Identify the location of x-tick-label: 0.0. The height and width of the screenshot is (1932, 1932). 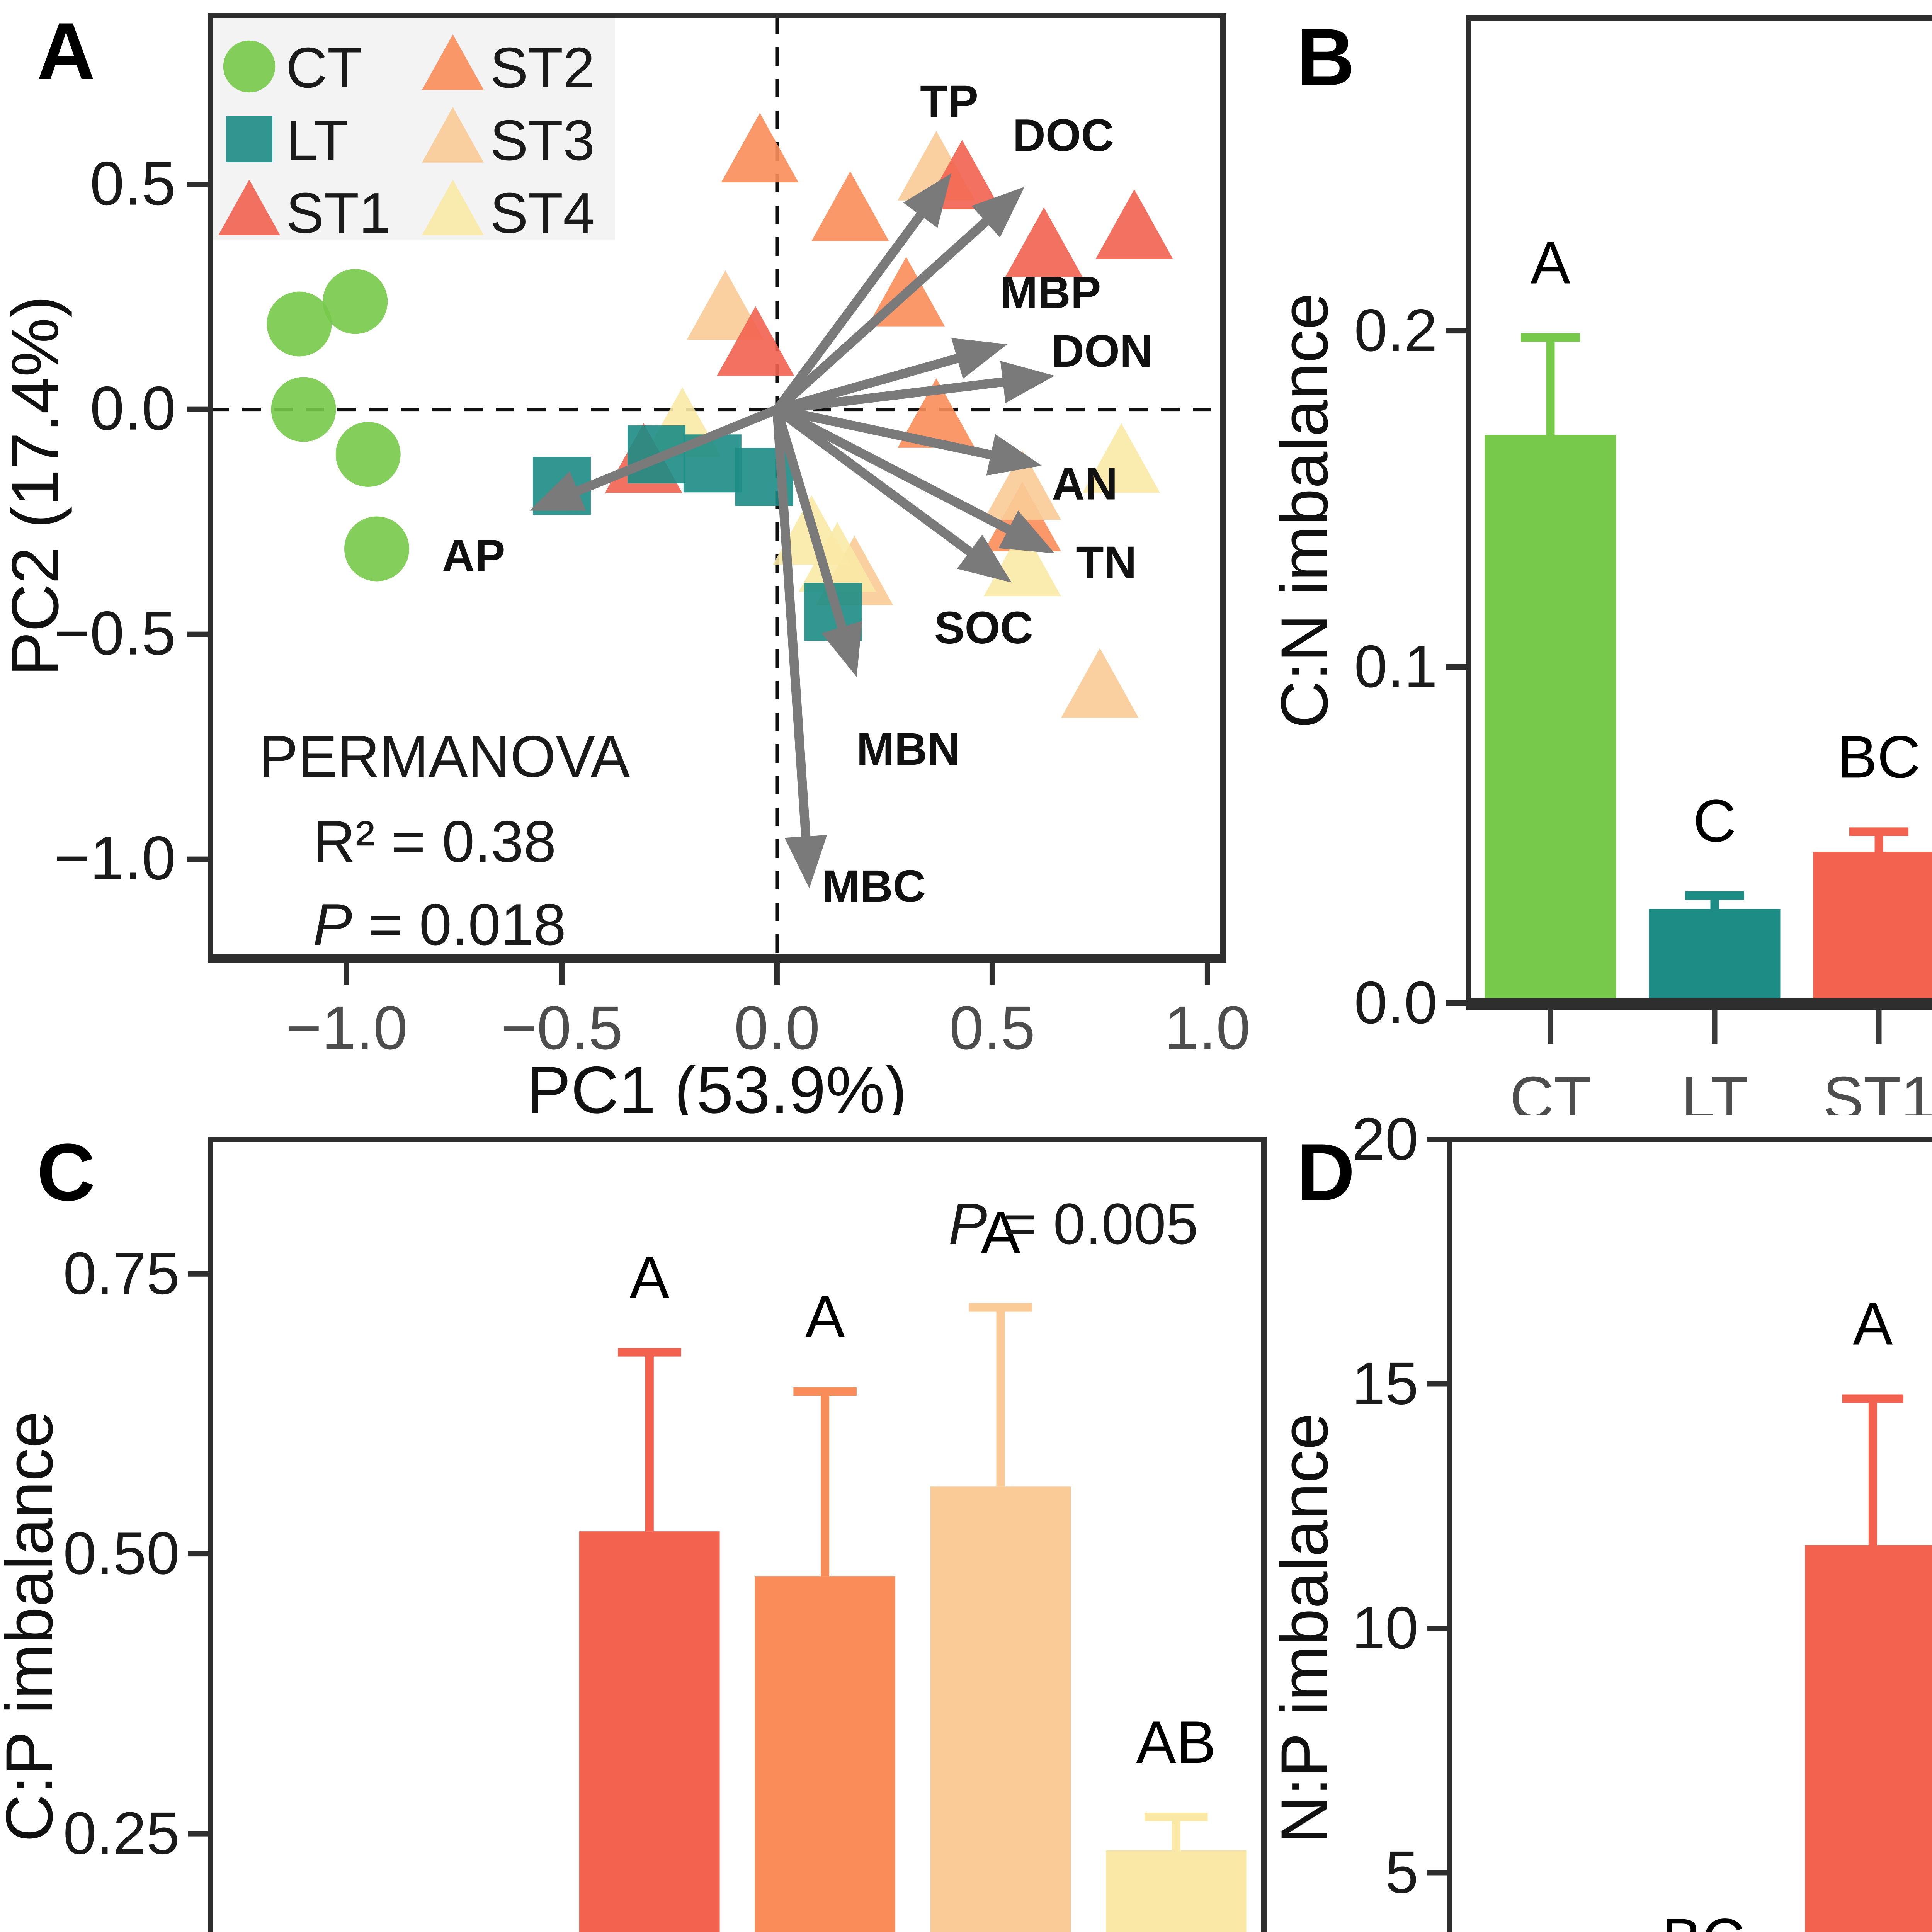
(777, 1028).